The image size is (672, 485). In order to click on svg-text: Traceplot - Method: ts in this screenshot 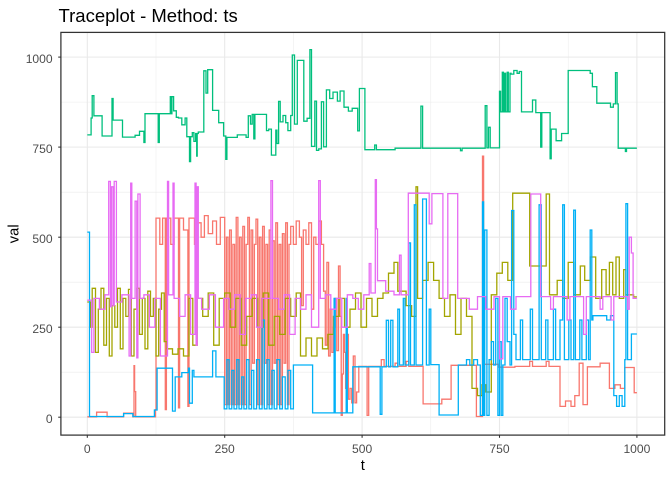, I will do `click(148, 15)`.